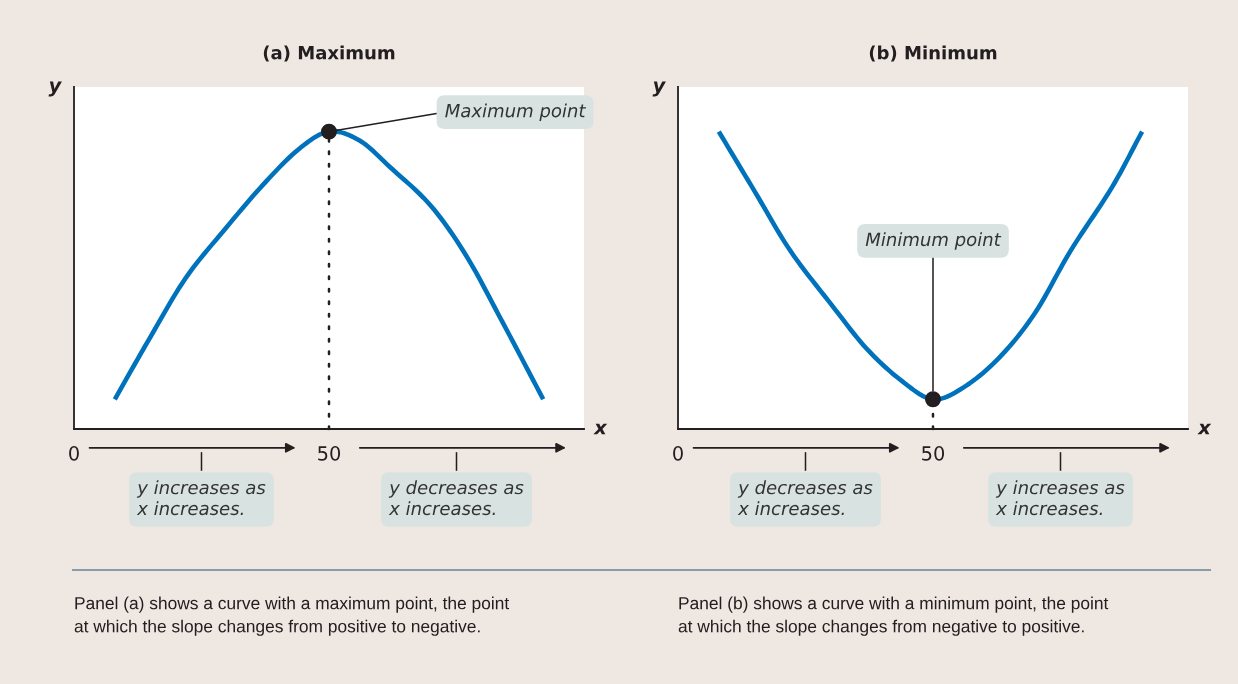 Image resolution: width=1238 pixels, height=684 pixels. Describe the element at coordinates (329, 53) in the screenshot. I see `chart-title: (a) Maximum` at that location.